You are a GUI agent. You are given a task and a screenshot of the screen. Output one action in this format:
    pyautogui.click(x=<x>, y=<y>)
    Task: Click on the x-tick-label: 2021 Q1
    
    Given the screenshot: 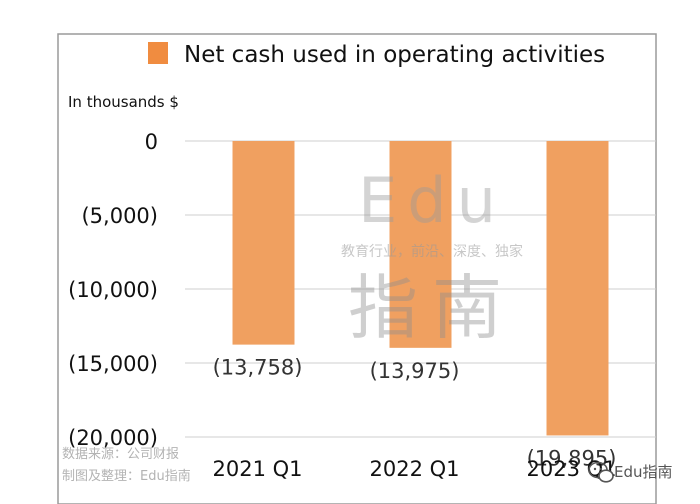 What is the action you would take?
    pyautogui.click(x=257, y=469)
    